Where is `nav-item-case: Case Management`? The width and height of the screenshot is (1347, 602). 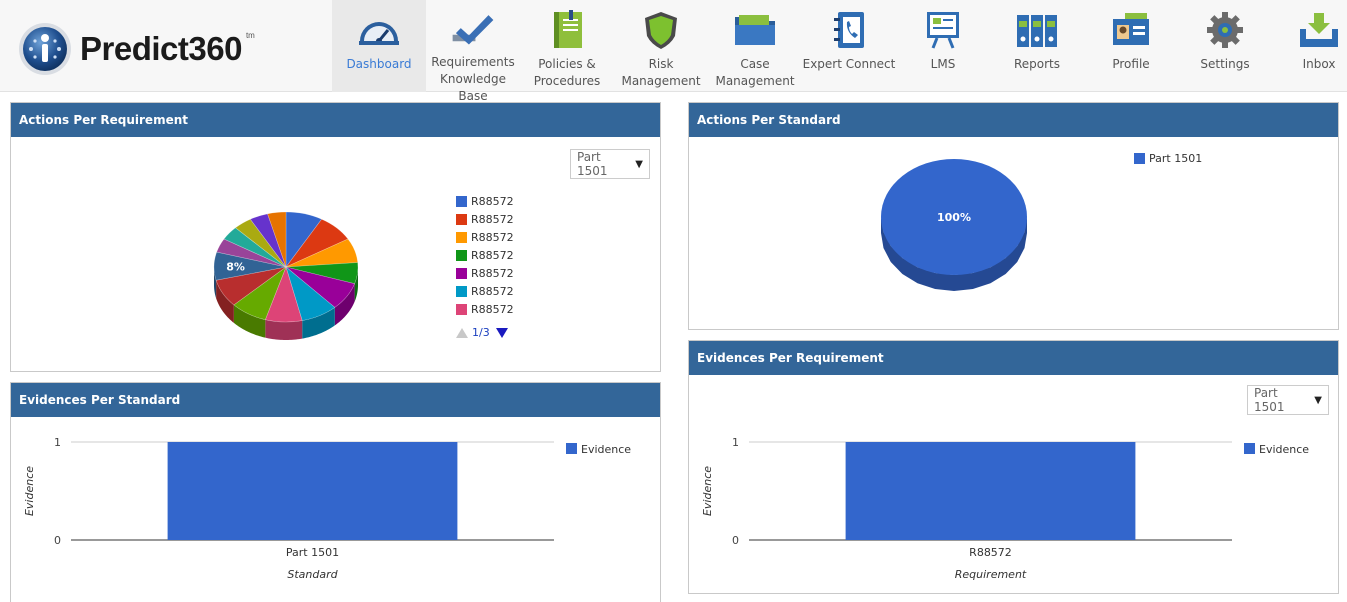
nav-item-case: Case Management is located at coordinates (755, 46).